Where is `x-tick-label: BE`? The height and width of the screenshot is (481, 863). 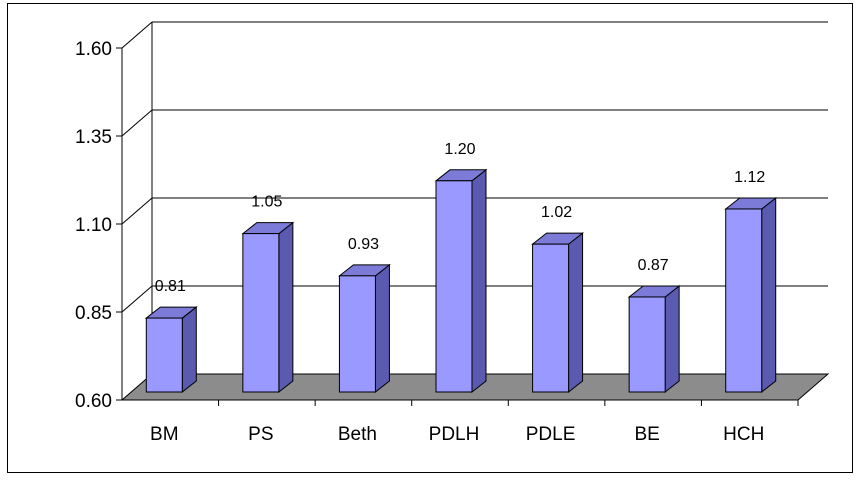
x-tick-label: BE is located at coordinates (646, 434).